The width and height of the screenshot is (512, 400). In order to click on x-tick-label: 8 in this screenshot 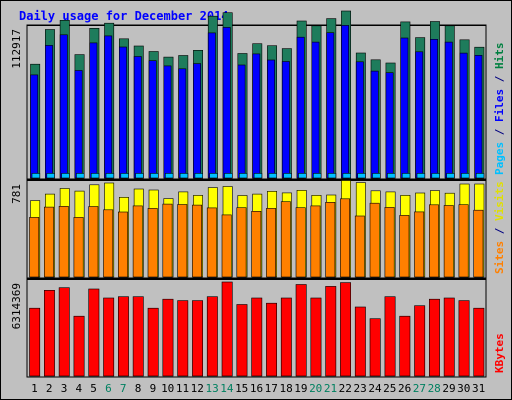, I will do `click(138, 388)`.